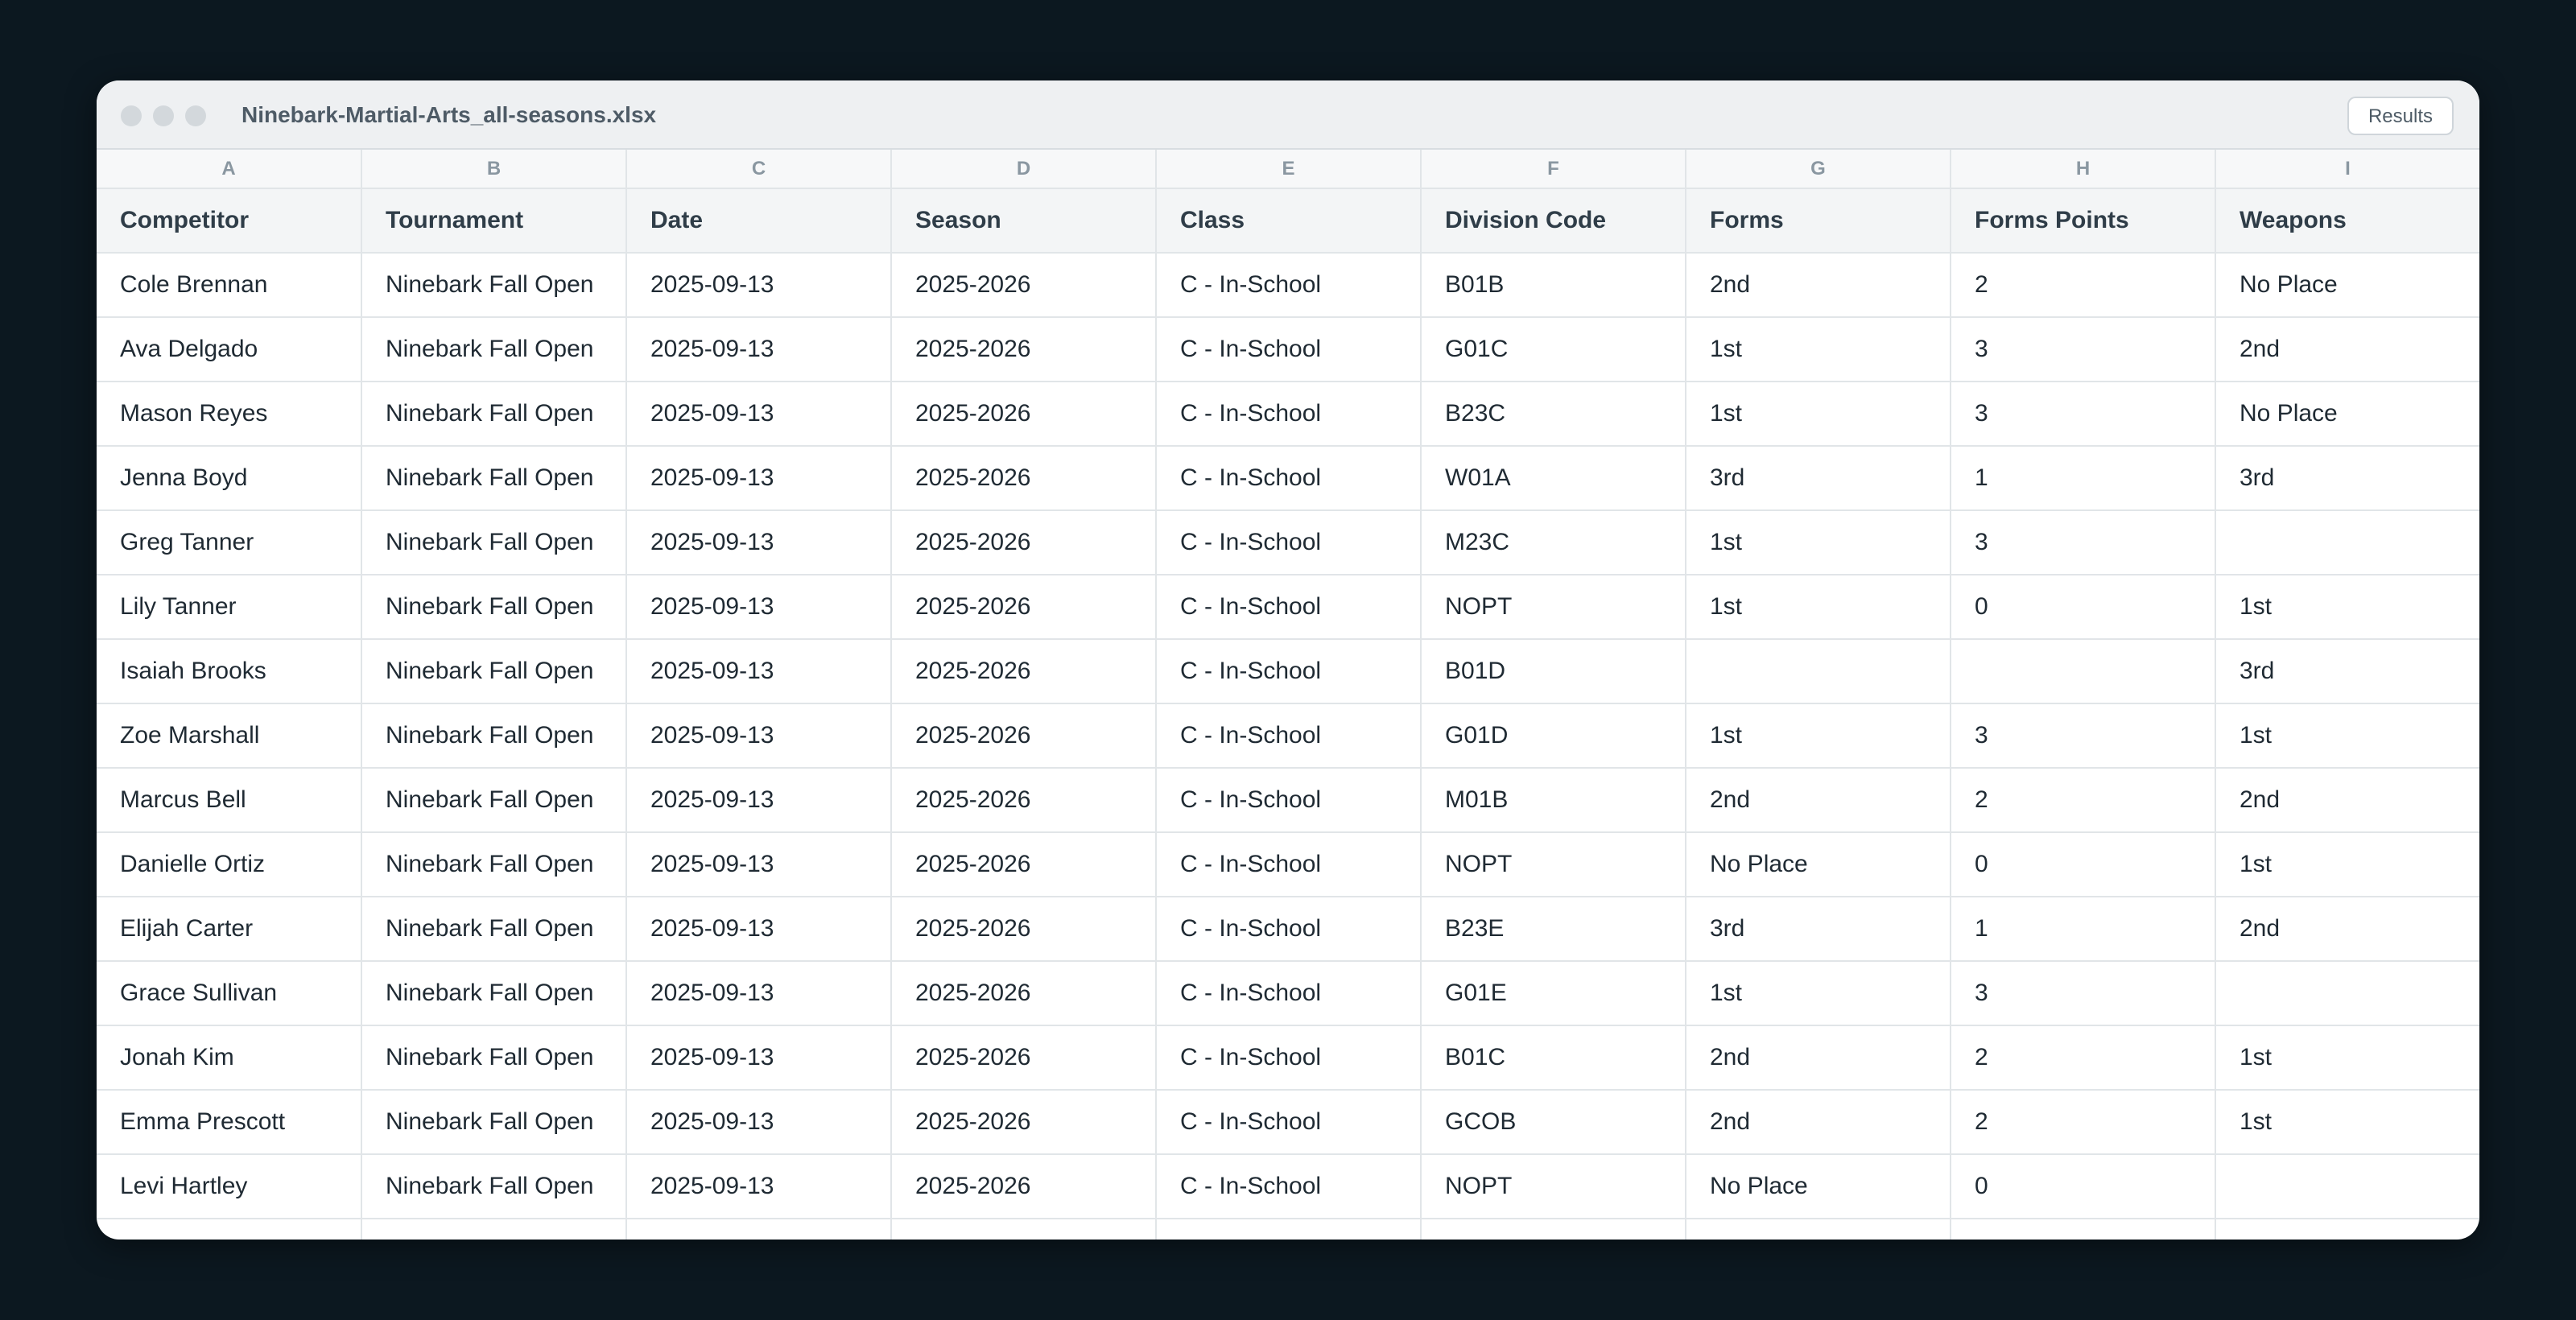 This screenshot has height=1320, width=2576. What do you see at coordinates (1024, 169) in the screenshot?
I see `column-letter: D` at bounding box center [1024, 169].